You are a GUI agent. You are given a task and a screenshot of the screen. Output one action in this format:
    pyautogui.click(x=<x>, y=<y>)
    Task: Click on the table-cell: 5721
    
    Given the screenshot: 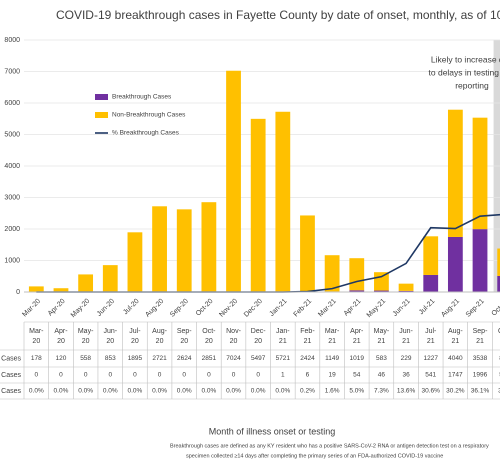 What is the action you would take?
    pyautogui.click(x=283, y=358)
    